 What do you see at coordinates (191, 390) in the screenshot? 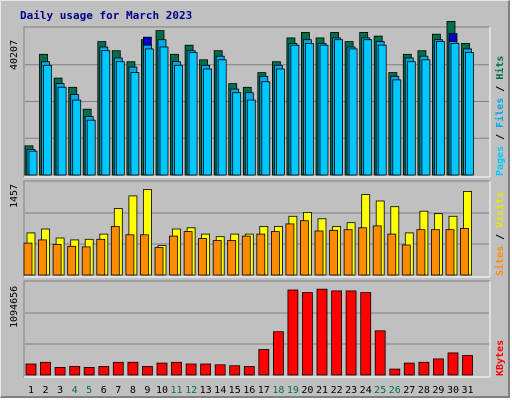
I see `day-label-12: 12` at bounding box center [191, 390].